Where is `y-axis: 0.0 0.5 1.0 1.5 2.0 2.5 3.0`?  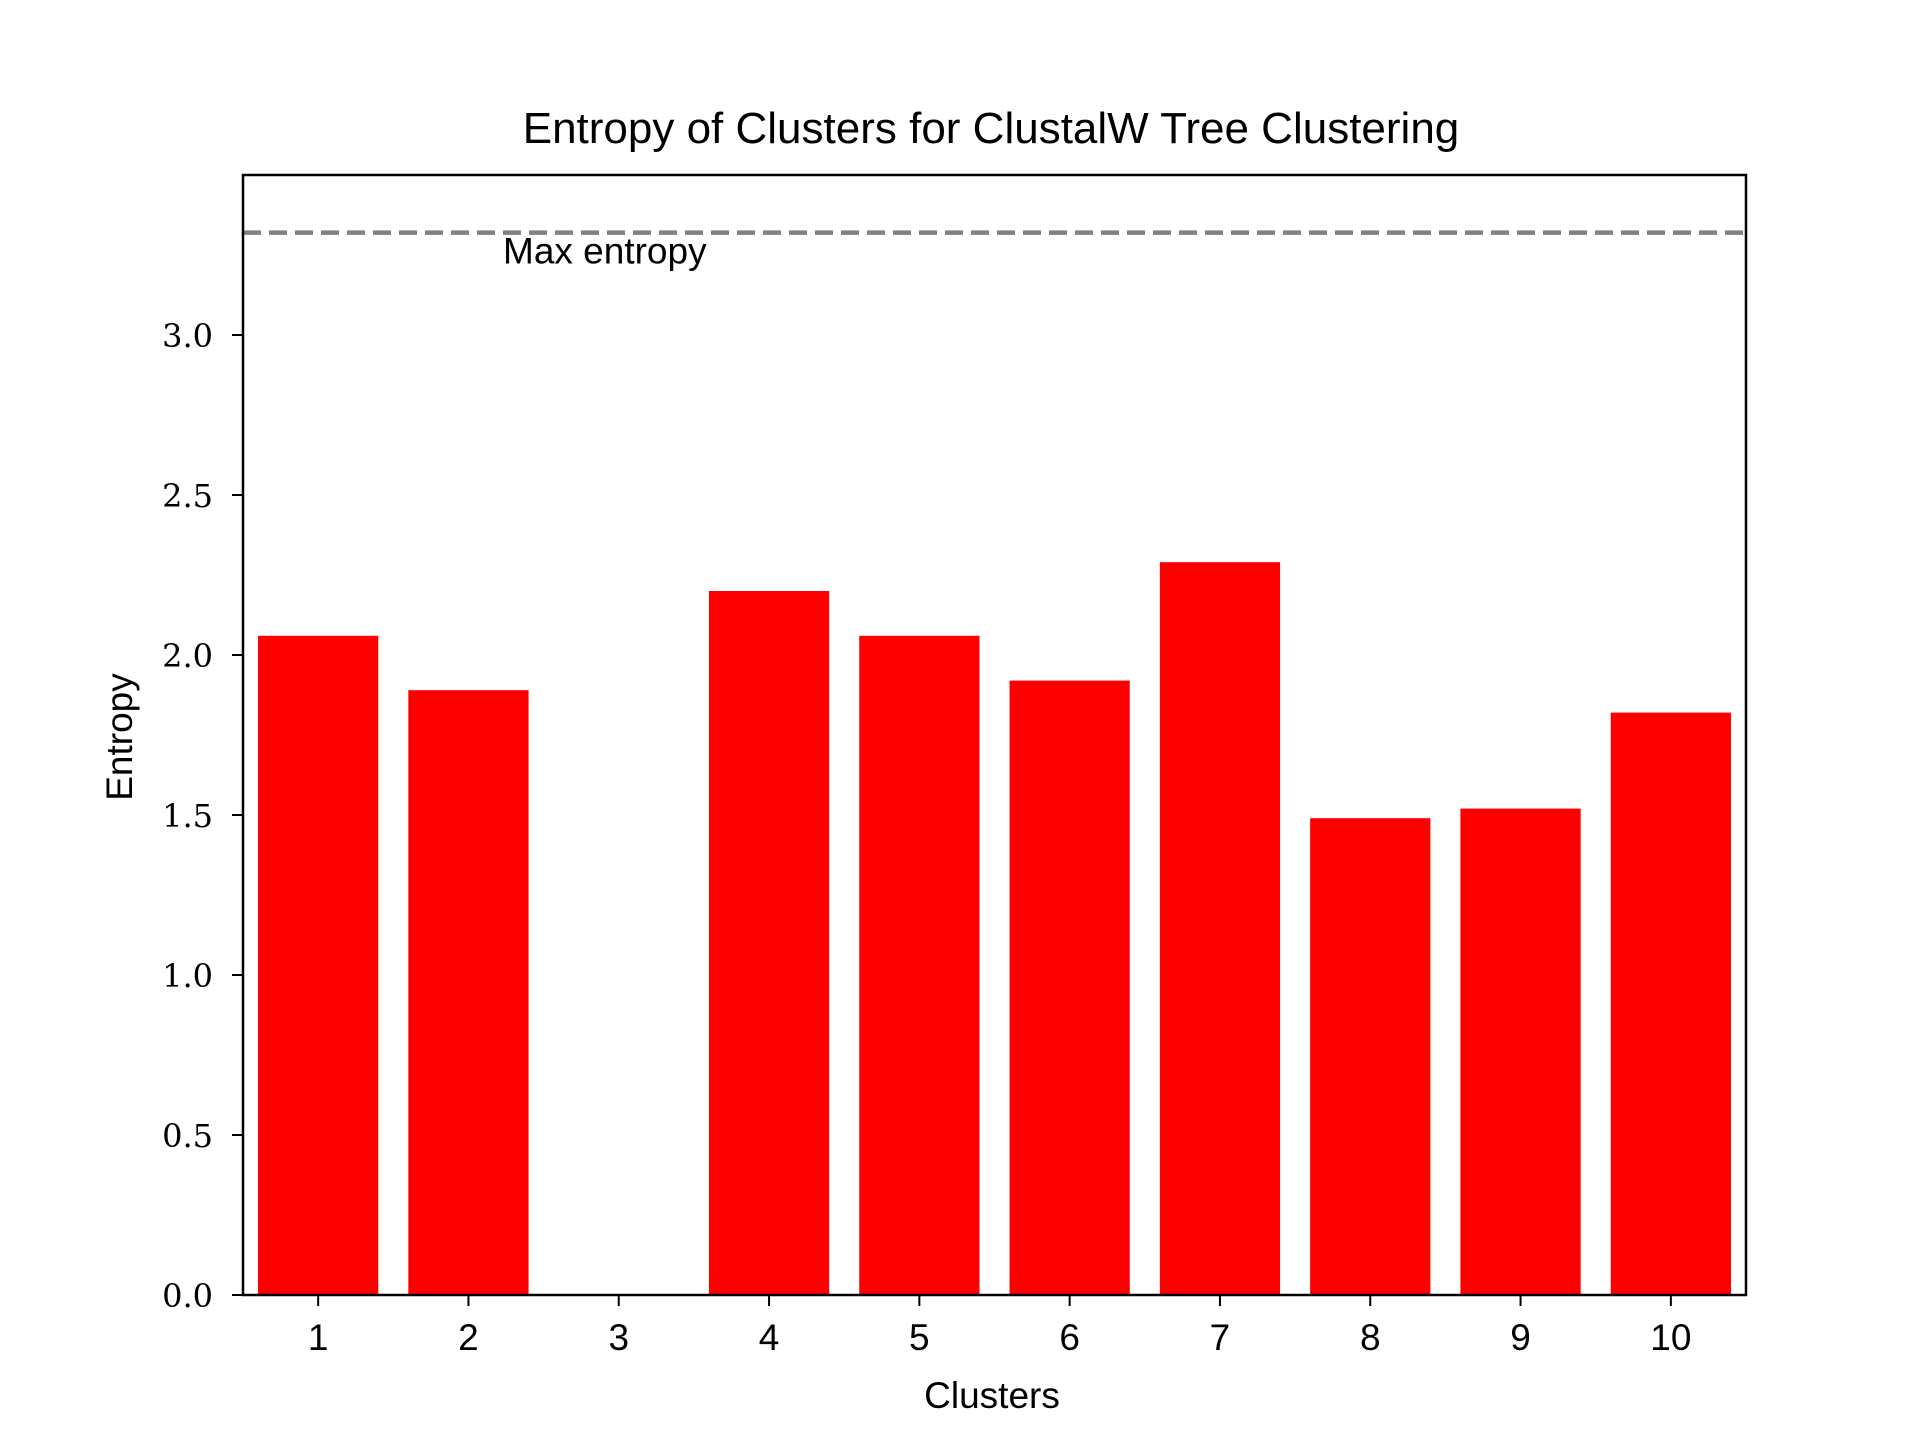 y-axis: 0.0 0.5 1.0 1.5 2.0 2.5 3.0 is located at coordinates (202, 816).